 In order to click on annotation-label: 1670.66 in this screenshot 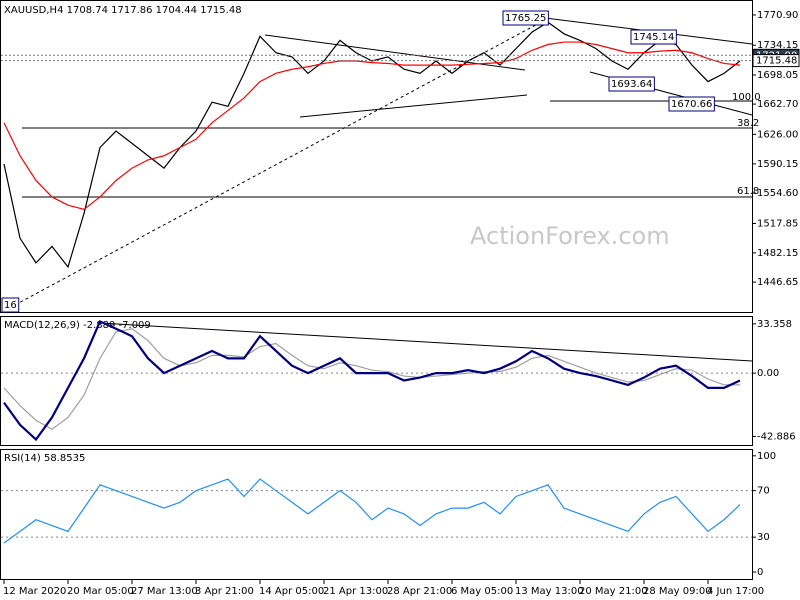, I will do `click(691, 104)`.